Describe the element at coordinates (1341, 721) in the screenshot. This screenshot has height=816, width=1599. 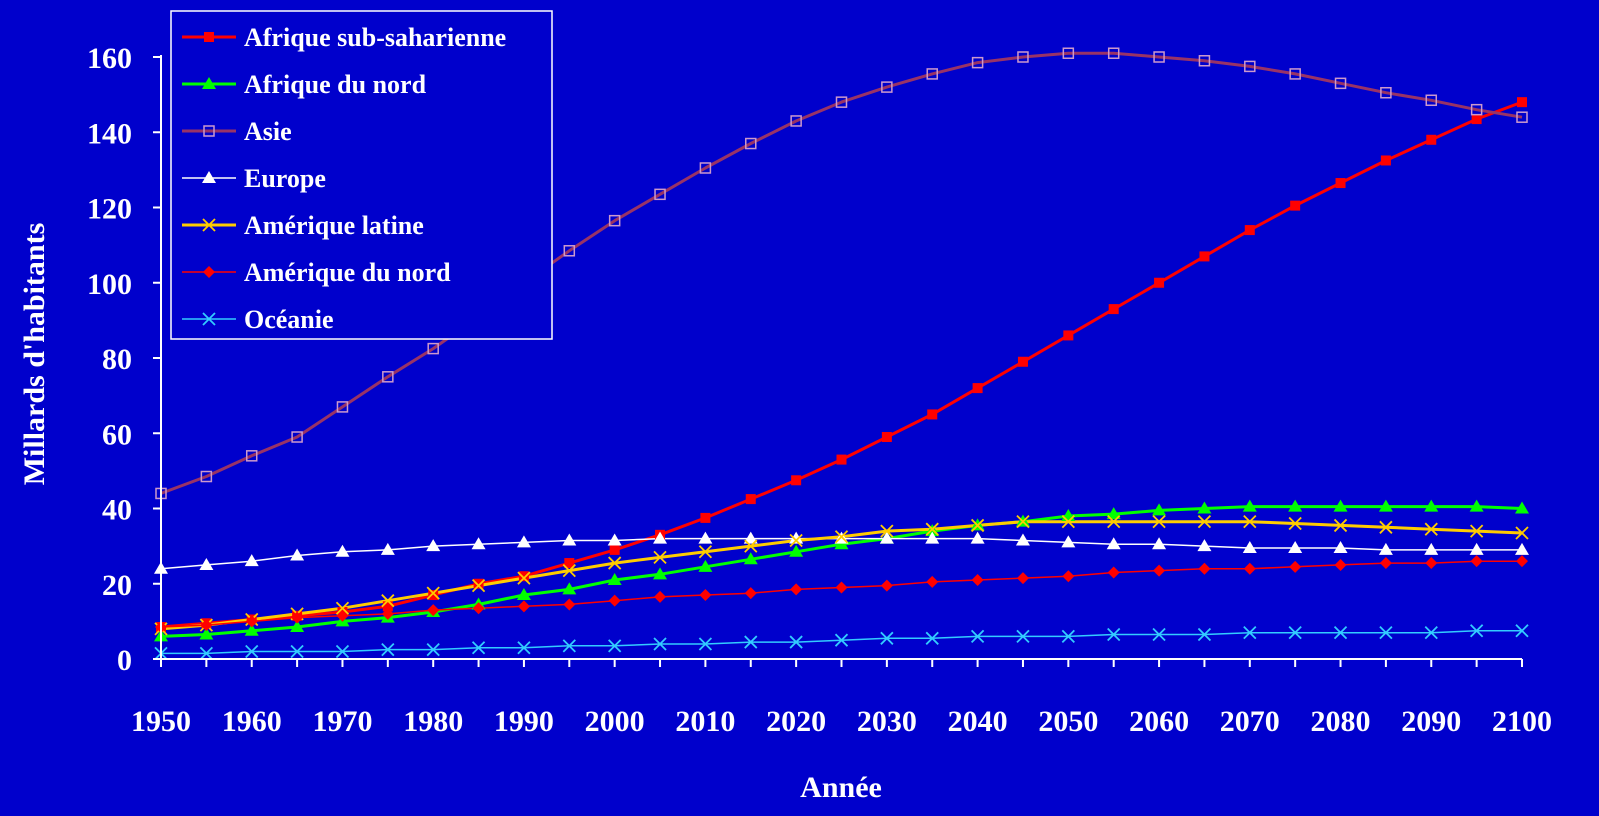
I see `x-tick-label: 2080` at that location.